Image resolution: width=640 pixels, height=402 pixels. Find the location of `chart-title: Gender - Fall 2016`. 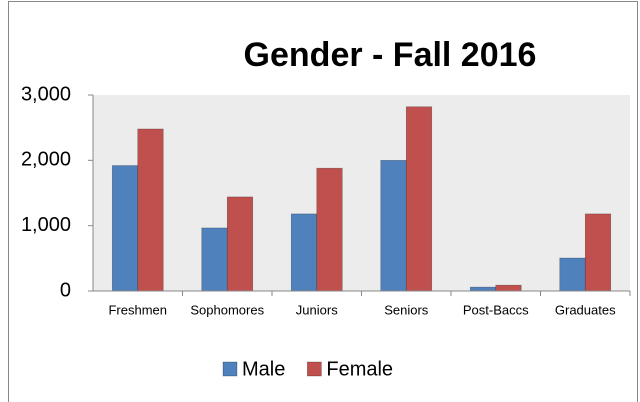

chart-title: Gender - Fall 2016 is located at coordinates (390, 55).